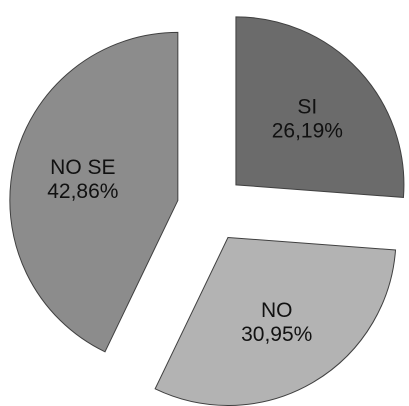 The height and width of the screenshot is (406, 409). I want to click on slice-value-label-si: 26,19%, so click(307, 131).